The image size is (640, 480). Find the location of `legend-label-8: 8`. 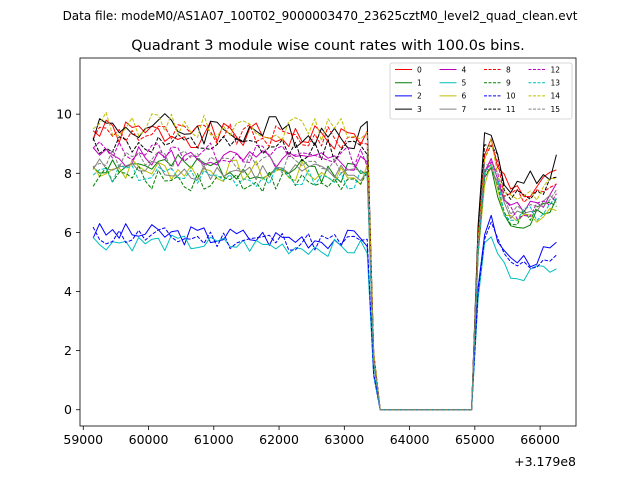

legend-label-8: 8 is located at coordinates (508, 69).